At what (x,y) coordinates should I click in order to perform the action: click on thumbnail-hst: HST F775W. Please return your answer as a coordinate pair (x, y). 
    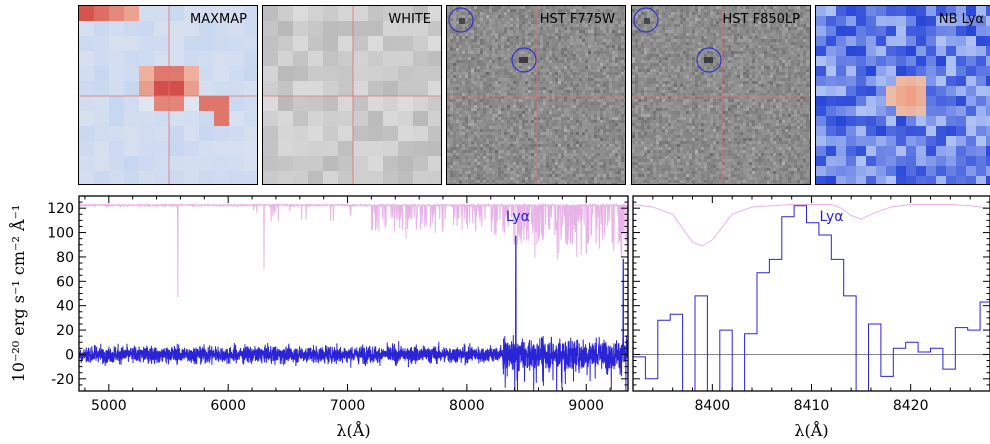
    Looking at the image, I should click on (536, 95).